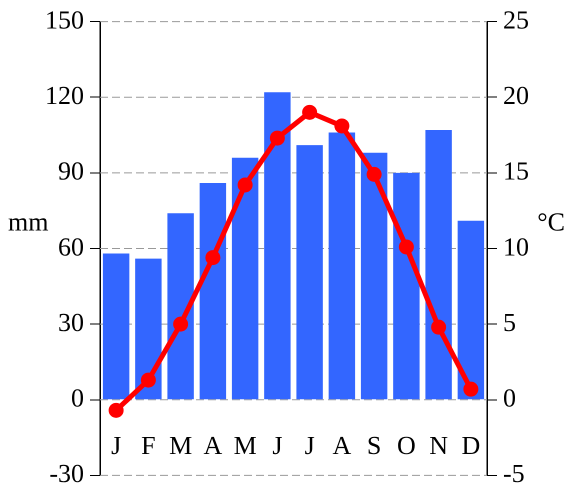 This screenshot has width=569, height=497. What do you see at coordinates (516, 95) in the screenshot?
I see `y2-tick-label: 20` at bounding box center [516, 95].